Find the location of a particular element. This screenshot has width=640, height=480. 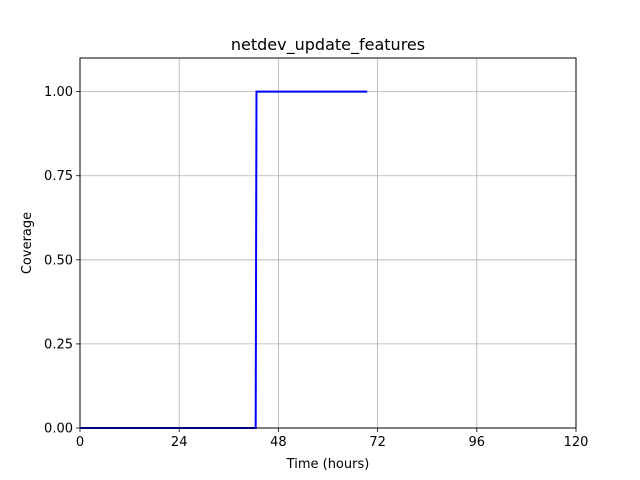

x-tick-label: 120 is located at coordinates (576, 442).